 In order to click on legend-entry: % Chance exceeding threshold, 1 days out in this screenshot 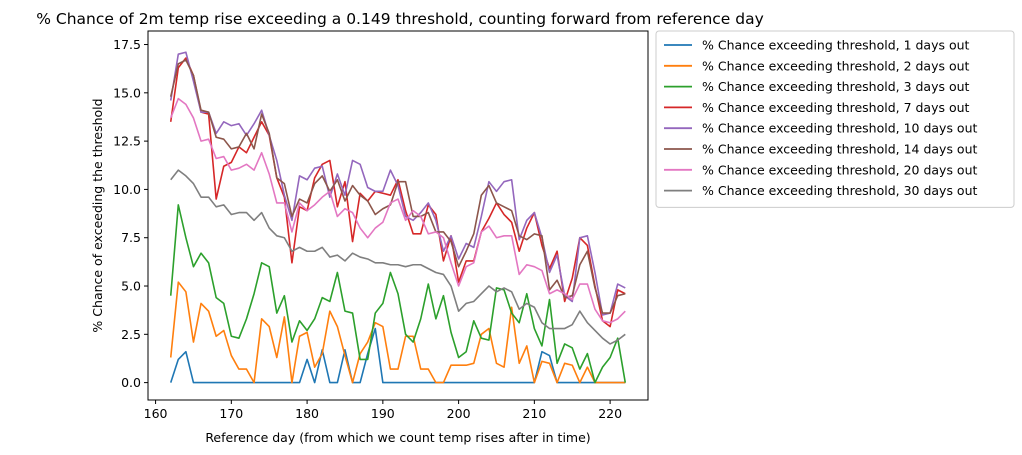, I will do `click(836, 45)`.